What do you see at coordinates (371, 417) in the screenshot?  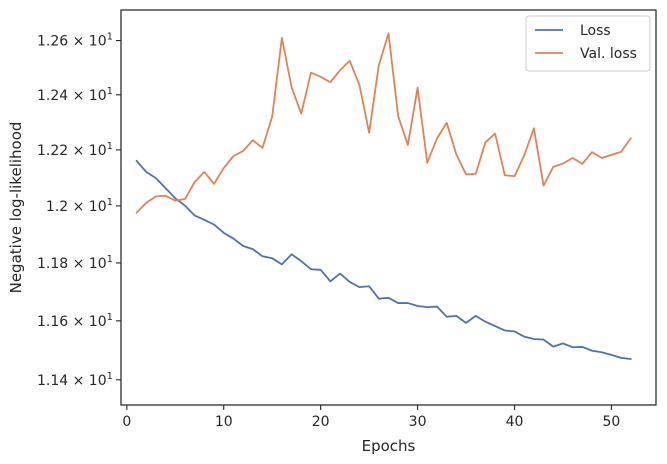 I see `x-axis-ticks: 0 10 20 30 40 50` at bounding box center [371, 417].